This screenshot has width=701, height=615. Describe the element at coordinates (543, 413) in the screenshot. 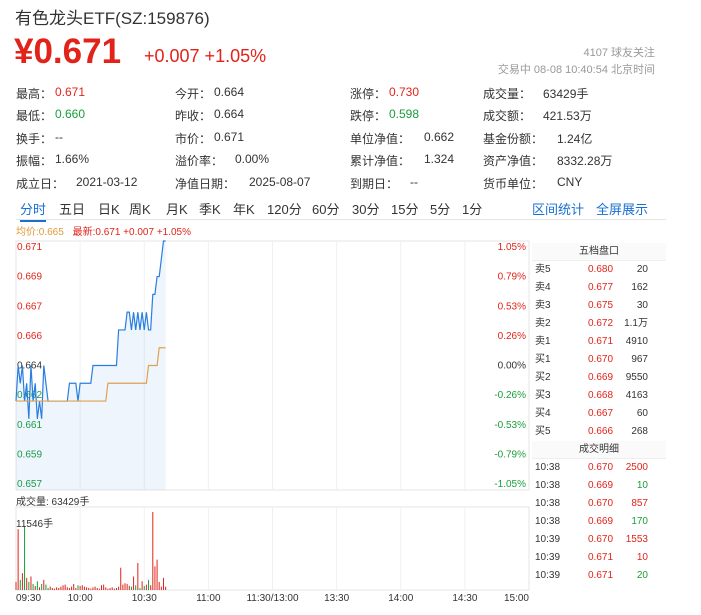

I see `row-label: 买4` at that location.